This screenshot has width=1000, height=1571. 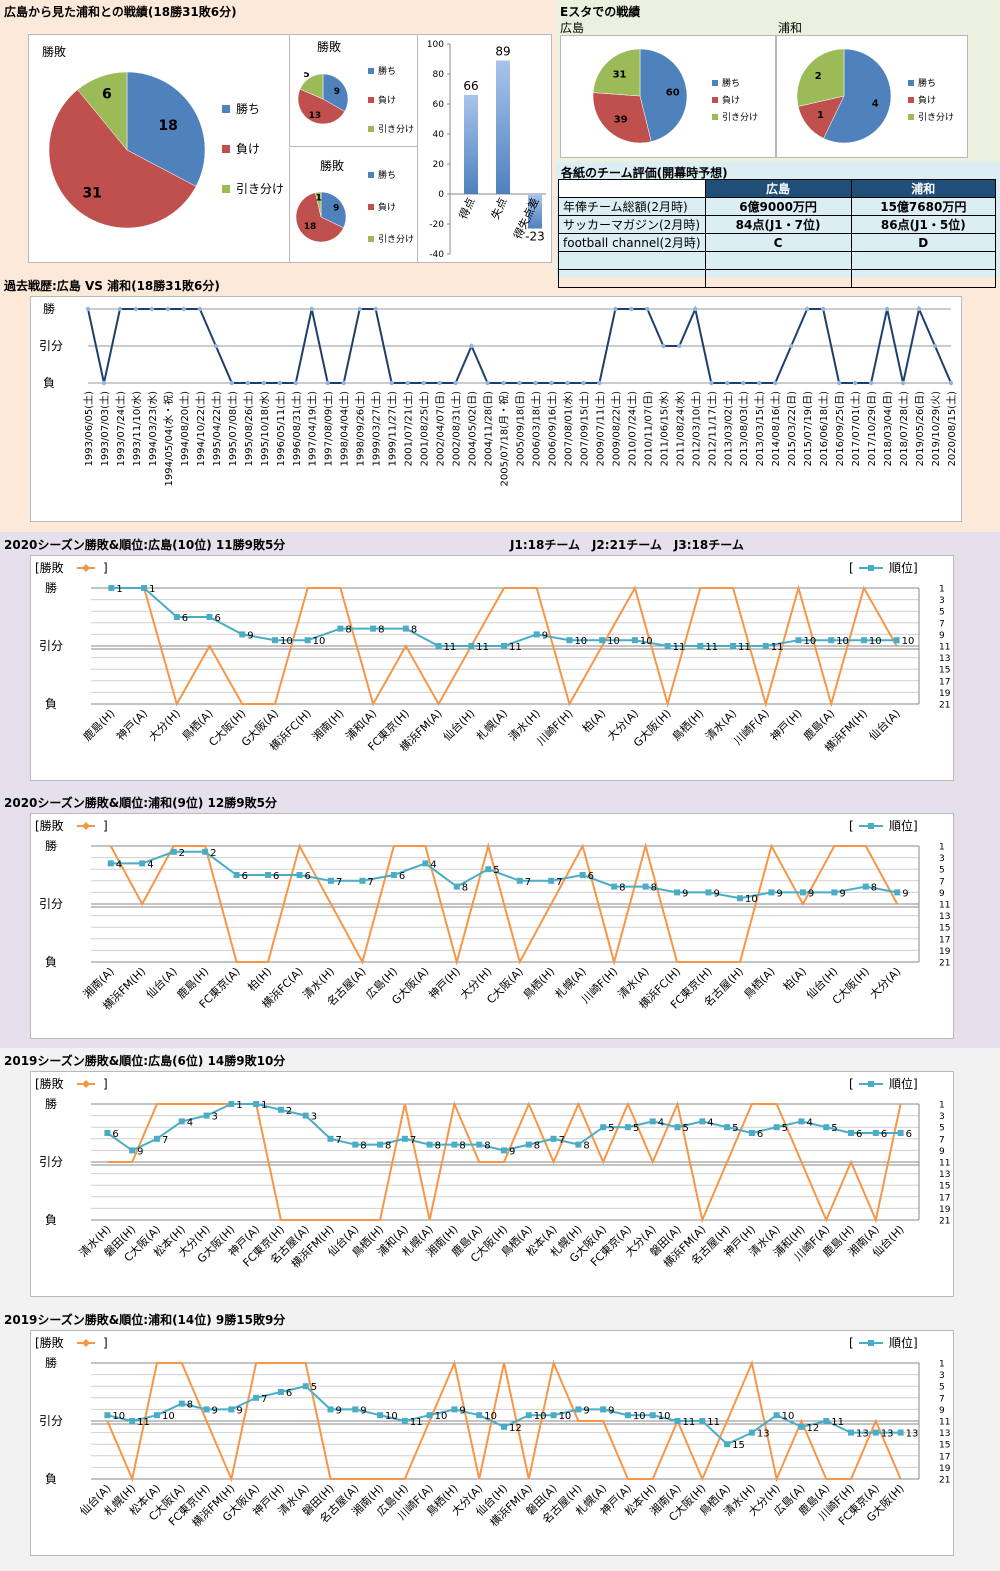 I want to click on match-label: 川崎F(A), so click(x=751, y=726).